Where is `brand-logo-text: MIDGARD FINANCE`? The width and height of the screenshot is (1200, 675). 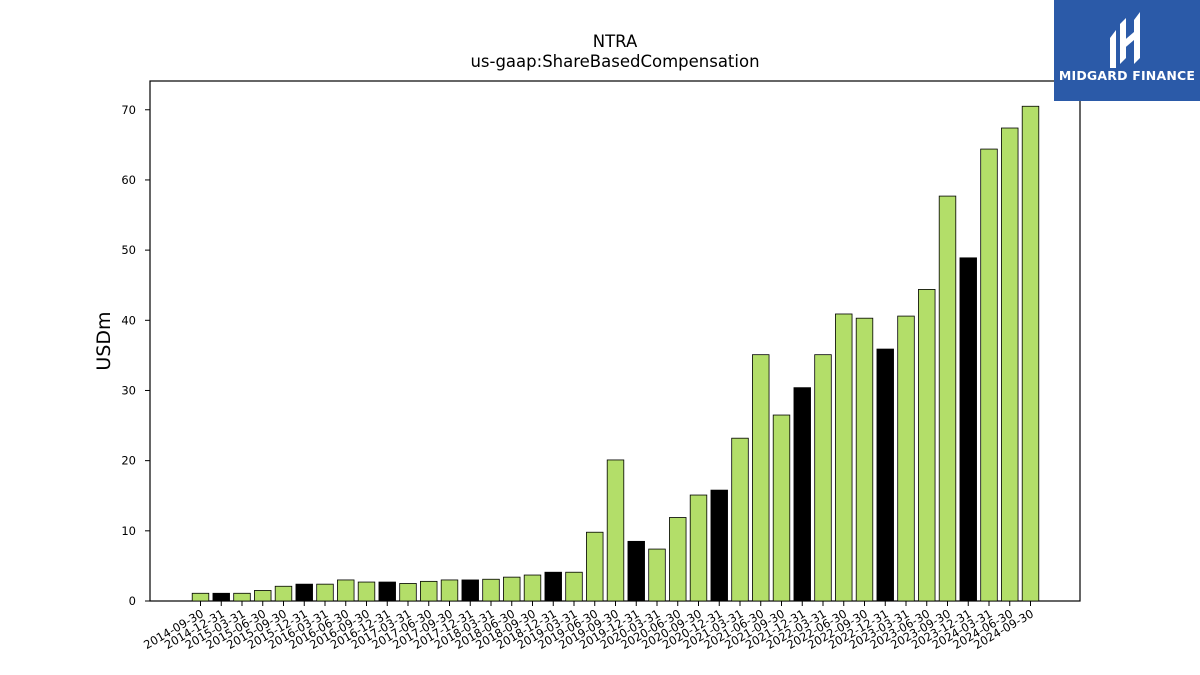 brand-logo-text: MIDGARD FINANCE is located at coordinates (1127, 75).